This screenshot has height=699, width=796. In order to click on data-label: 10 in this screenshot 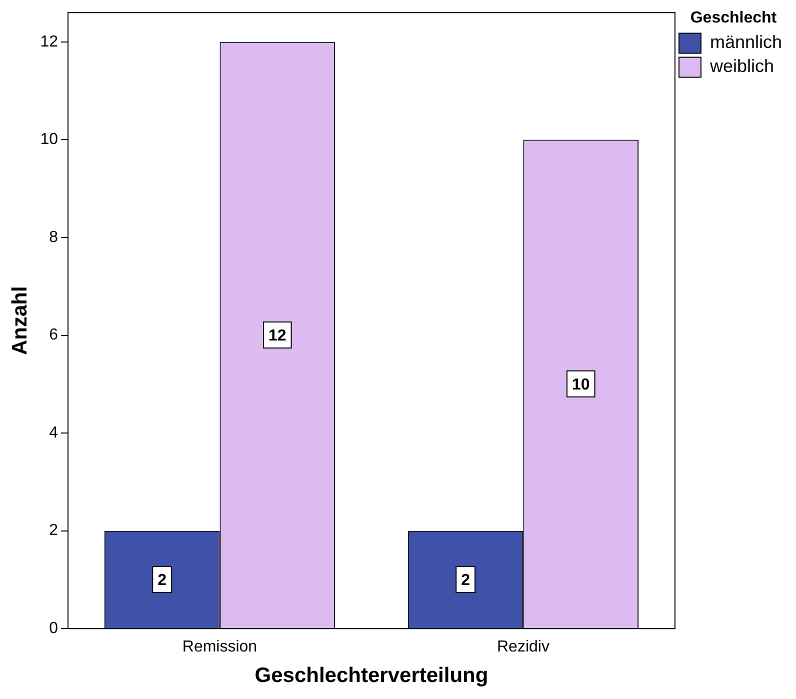, I will do `click(581, 385)`.